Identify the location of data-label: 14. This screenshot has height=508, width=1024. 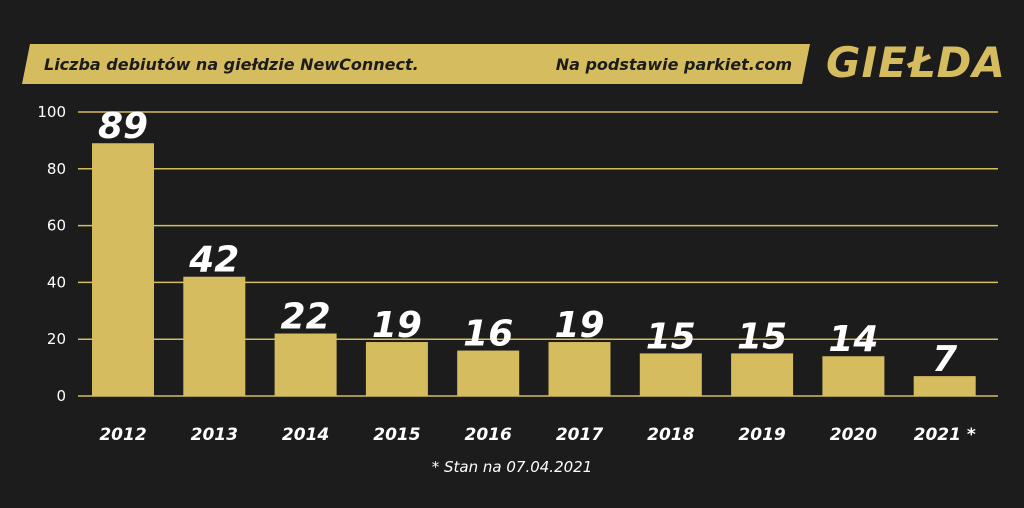
(853, 339).